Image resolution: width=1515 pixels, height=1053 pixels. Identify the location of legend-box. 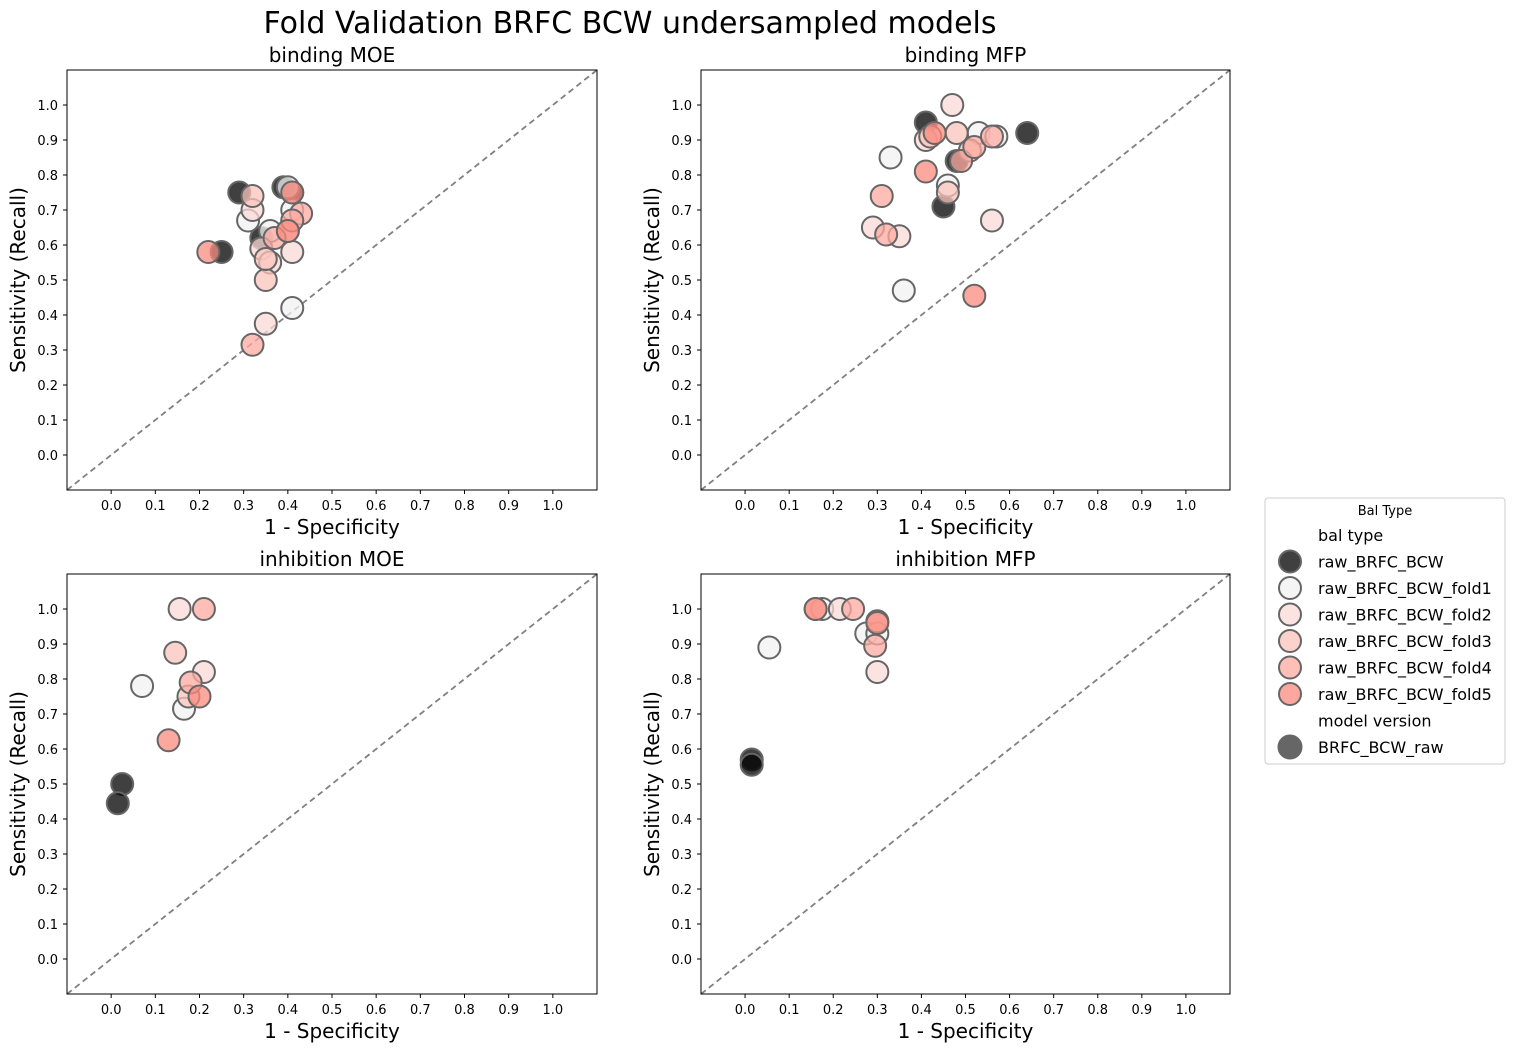
(1385, 631).